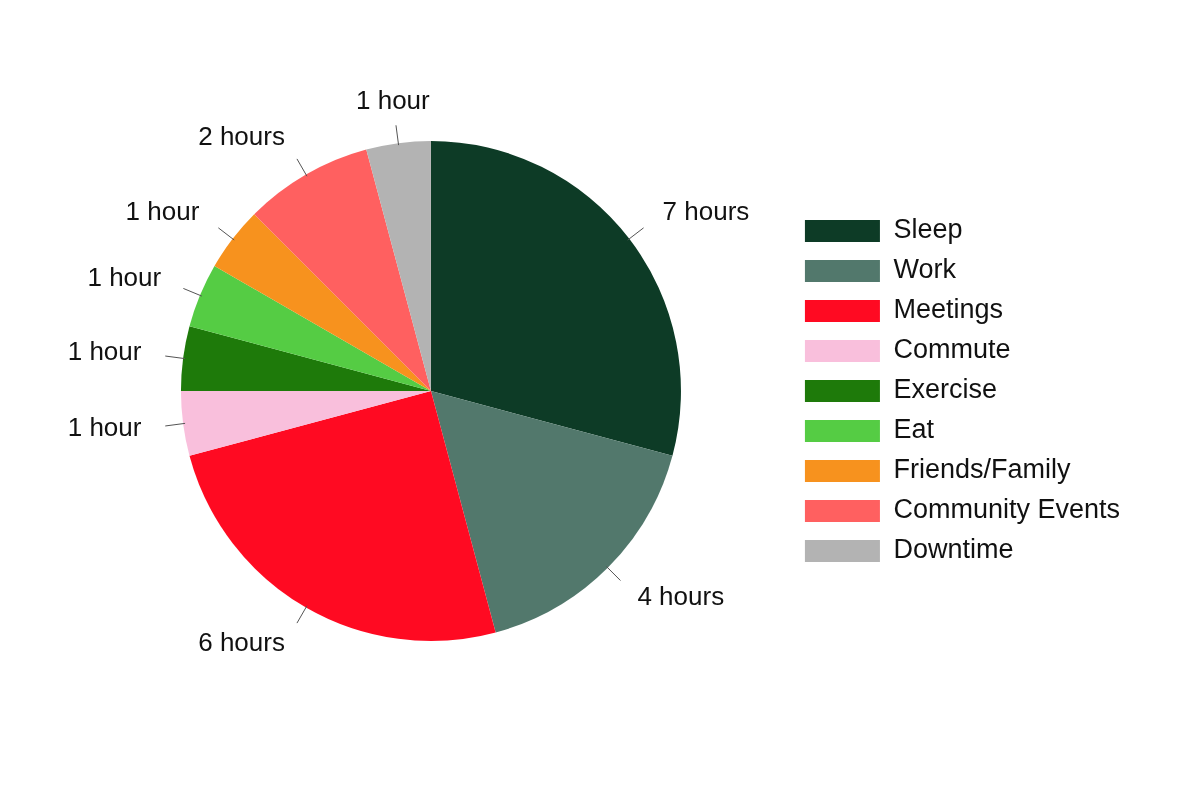 The width and height of the screenshot is (1200, 803). What do you see at coordinates (706, 211) in the screenshot?
I see `data-label: 7 hours` at bounding box center [706, 211].